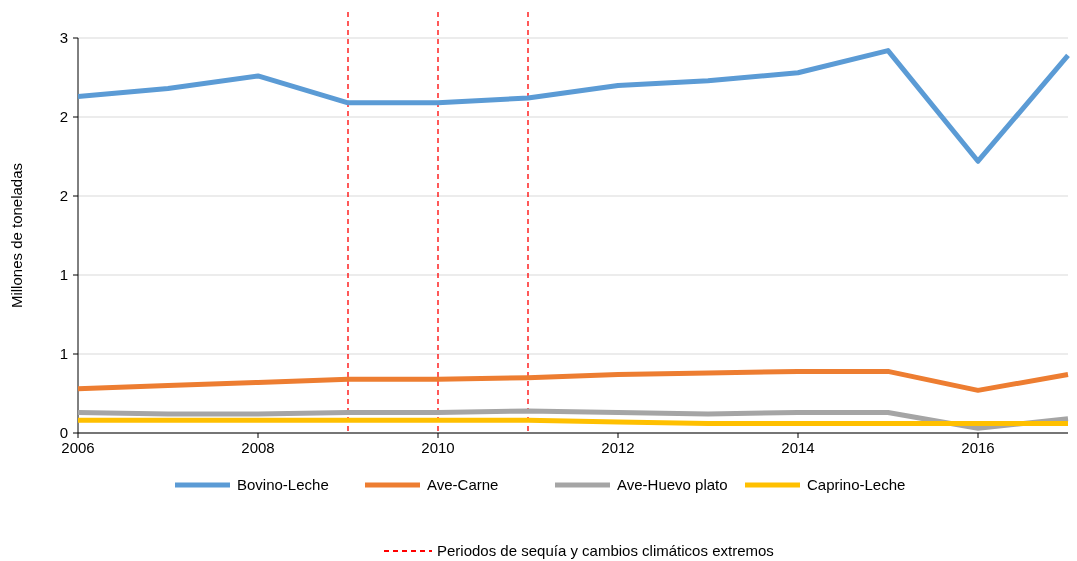 This screenshot has width=1077, height=561. What do you see at coordinates (258, 447) in the screenshot?
I see `x-tick-label: 2008` at bounding box center [258, 447].